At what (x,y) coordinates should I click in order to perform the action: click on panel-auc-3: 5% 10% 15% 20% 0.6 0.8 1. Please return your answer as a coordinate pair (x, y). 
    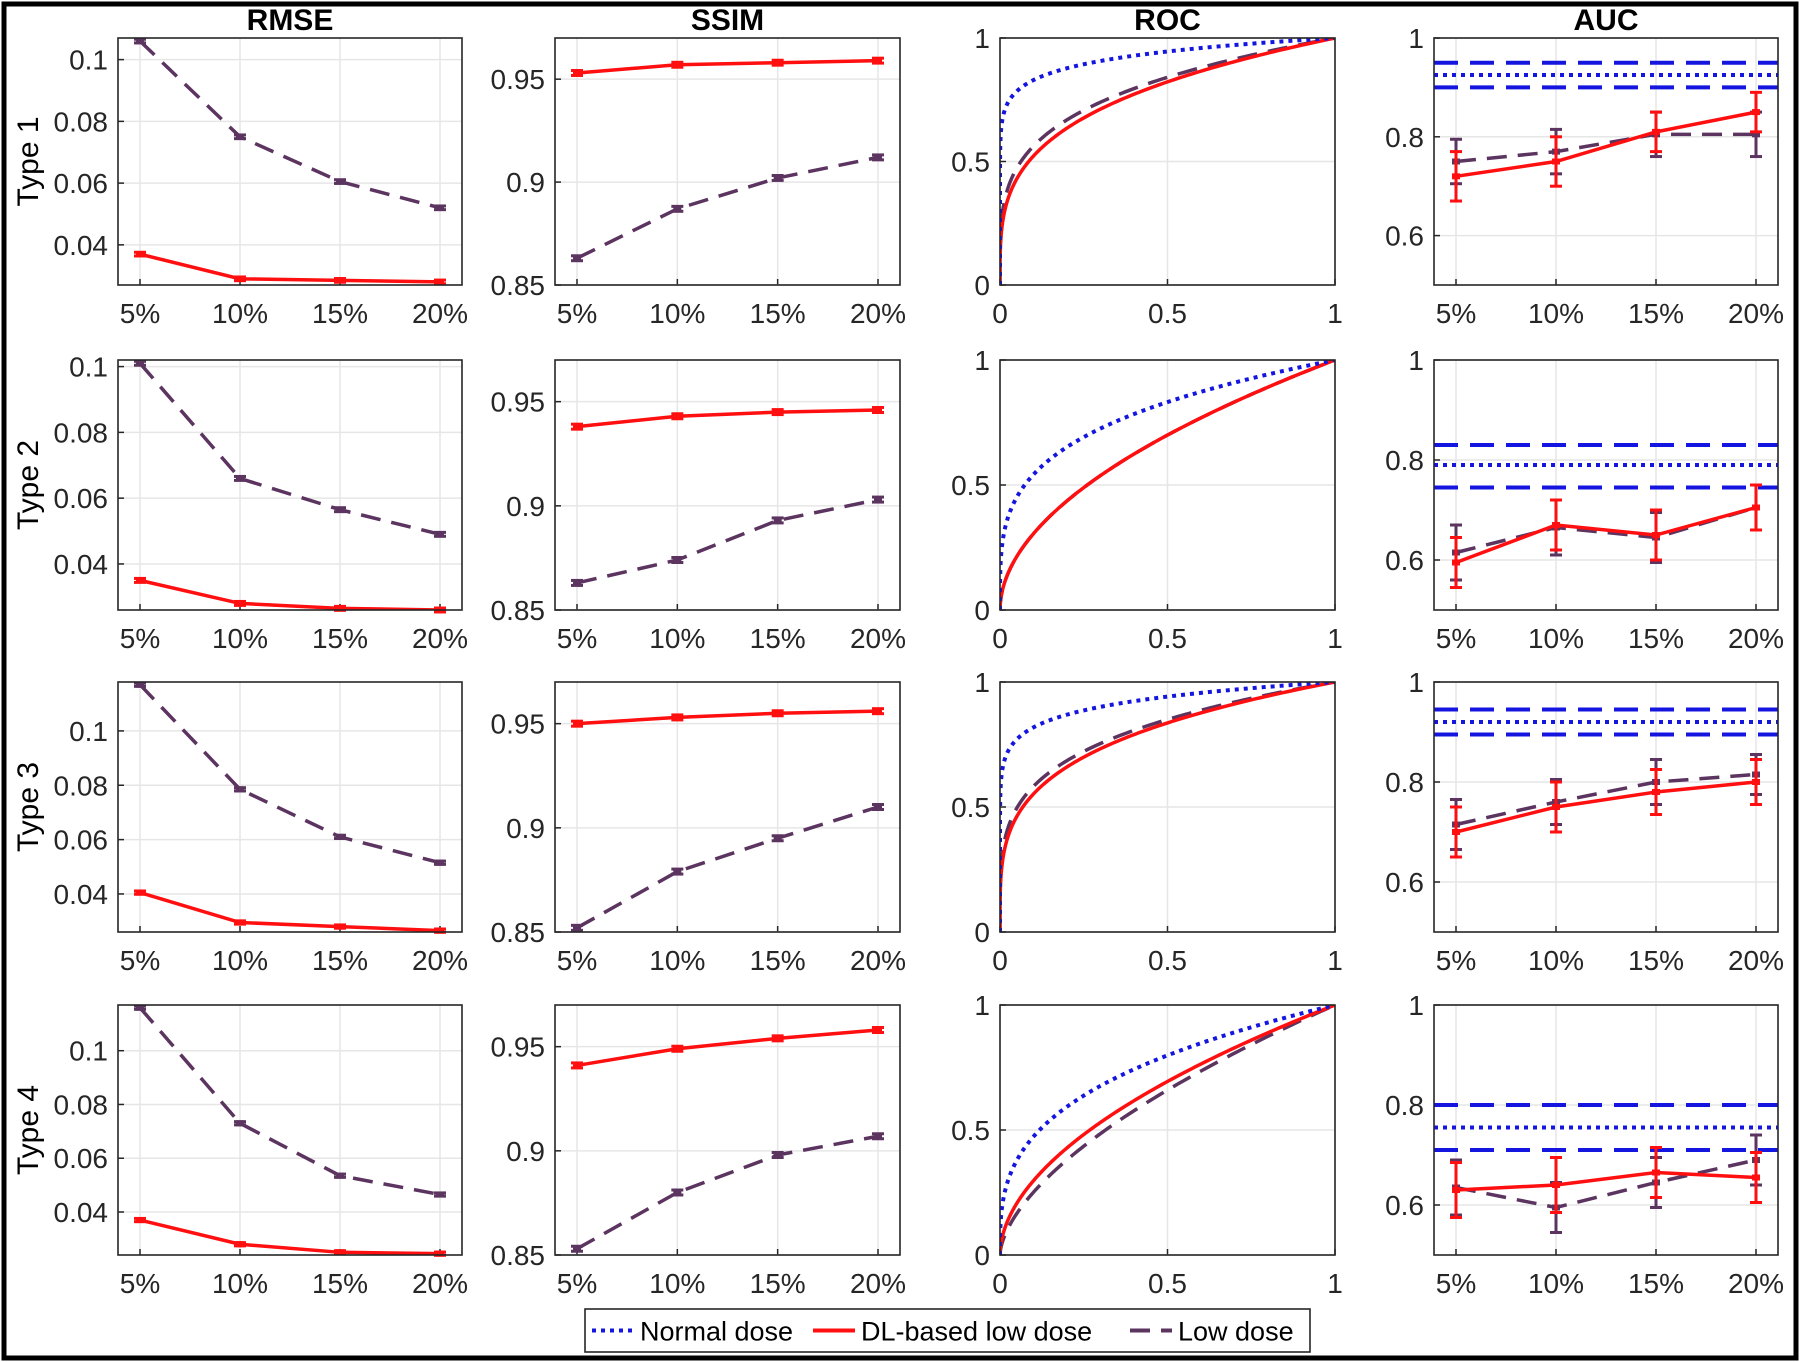
    Looking at the image, I should click on (1584, 821).